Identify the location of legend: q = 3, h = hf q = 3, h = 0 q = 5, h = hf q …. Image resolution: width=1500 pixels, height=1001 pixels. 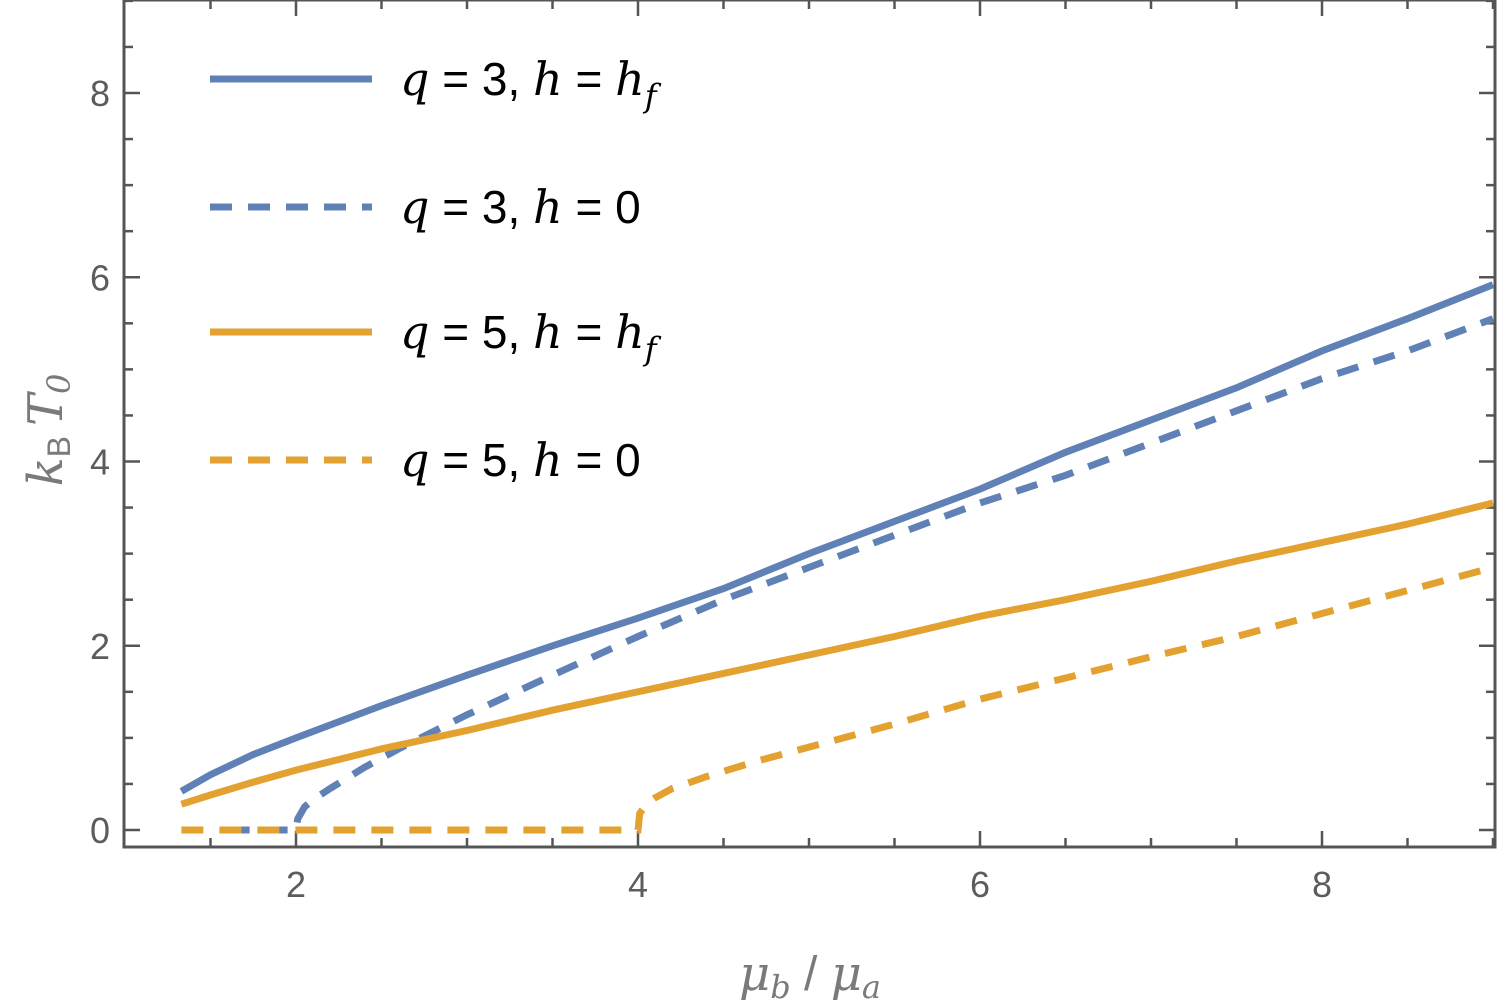
(436, 269).